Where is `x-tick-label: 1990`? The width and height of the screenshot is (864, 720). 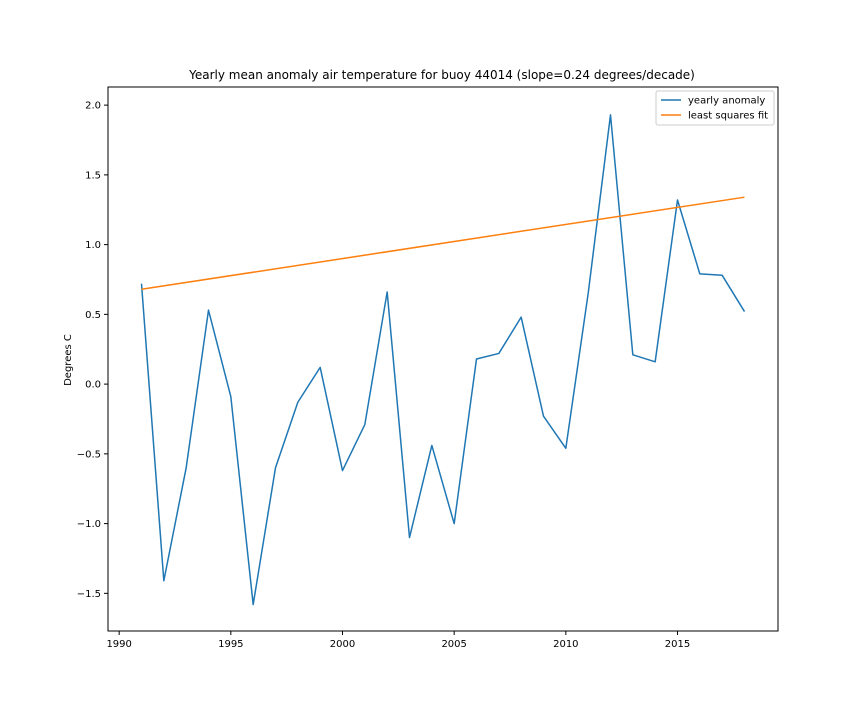
x-tick-label: 1990 is located at coordinates (118, 644).